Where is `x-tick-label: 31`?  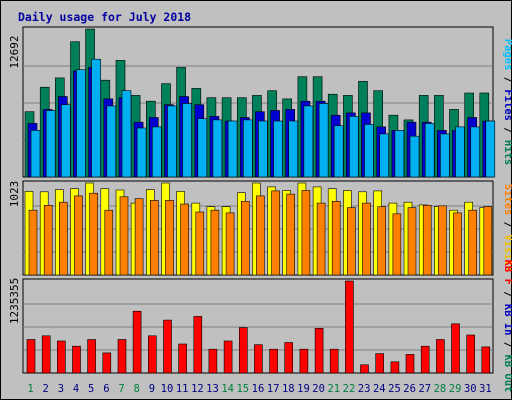
x-tick-label: 31 is located at coordinates (485, 389).